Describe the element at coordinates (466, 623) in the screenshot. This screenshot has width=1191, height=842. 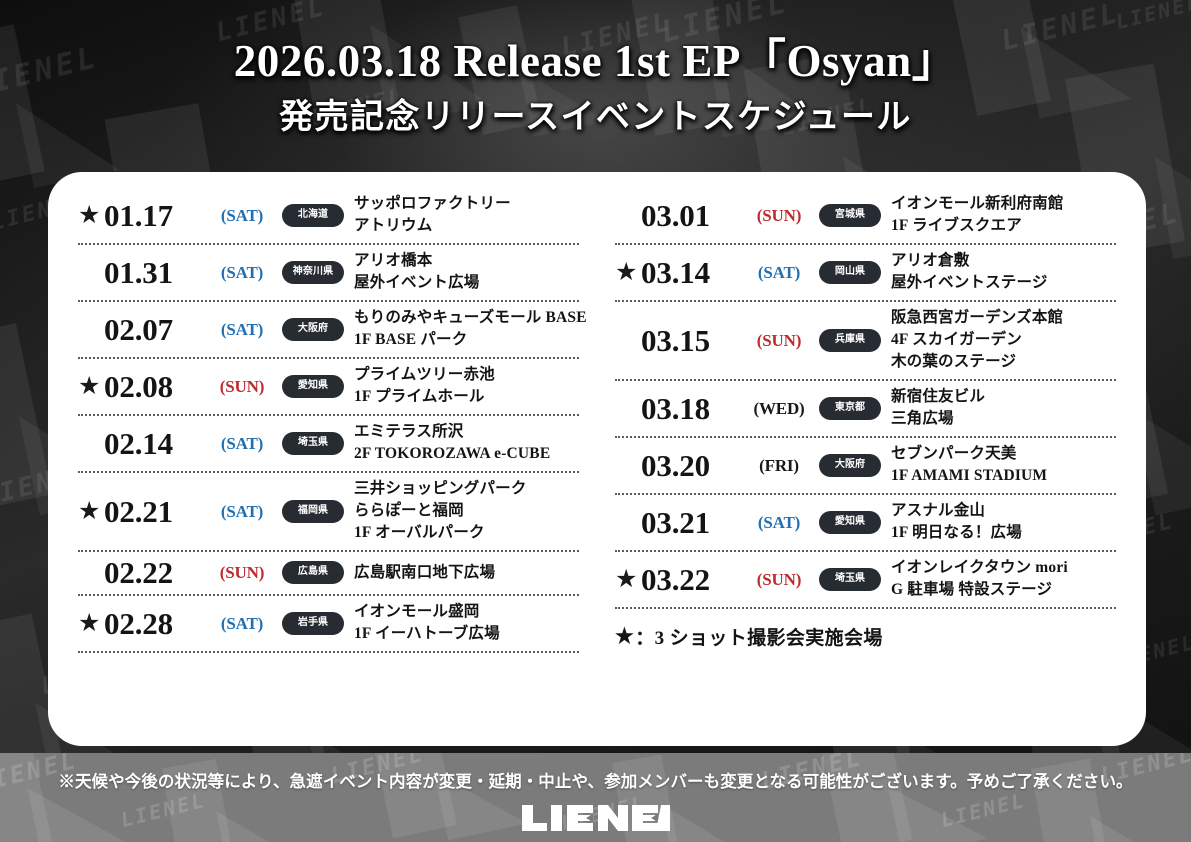
I see `venue-name: イオンモール盛岡 1F イーハトーブ広場` at that location.